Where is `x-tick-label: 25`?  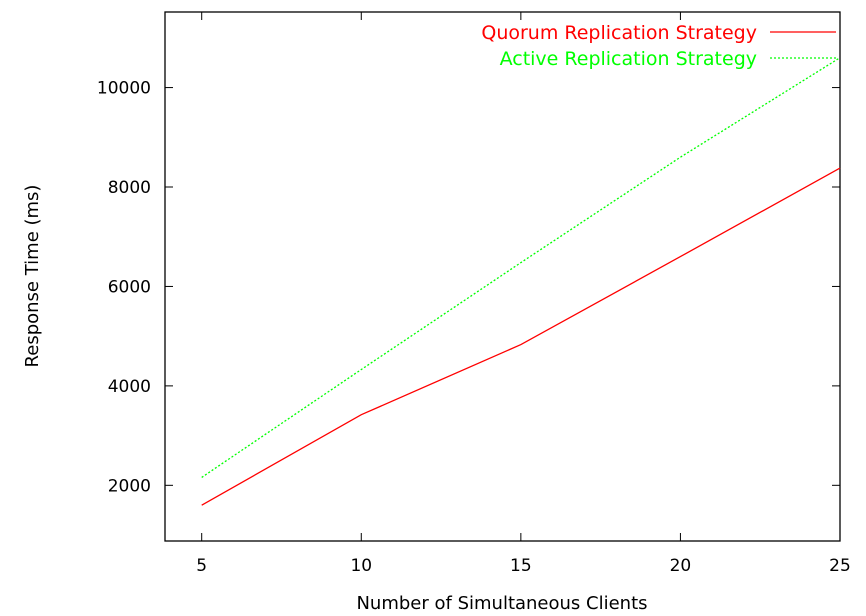 x-tick-label: 25 is located at coordinates (840, 566).